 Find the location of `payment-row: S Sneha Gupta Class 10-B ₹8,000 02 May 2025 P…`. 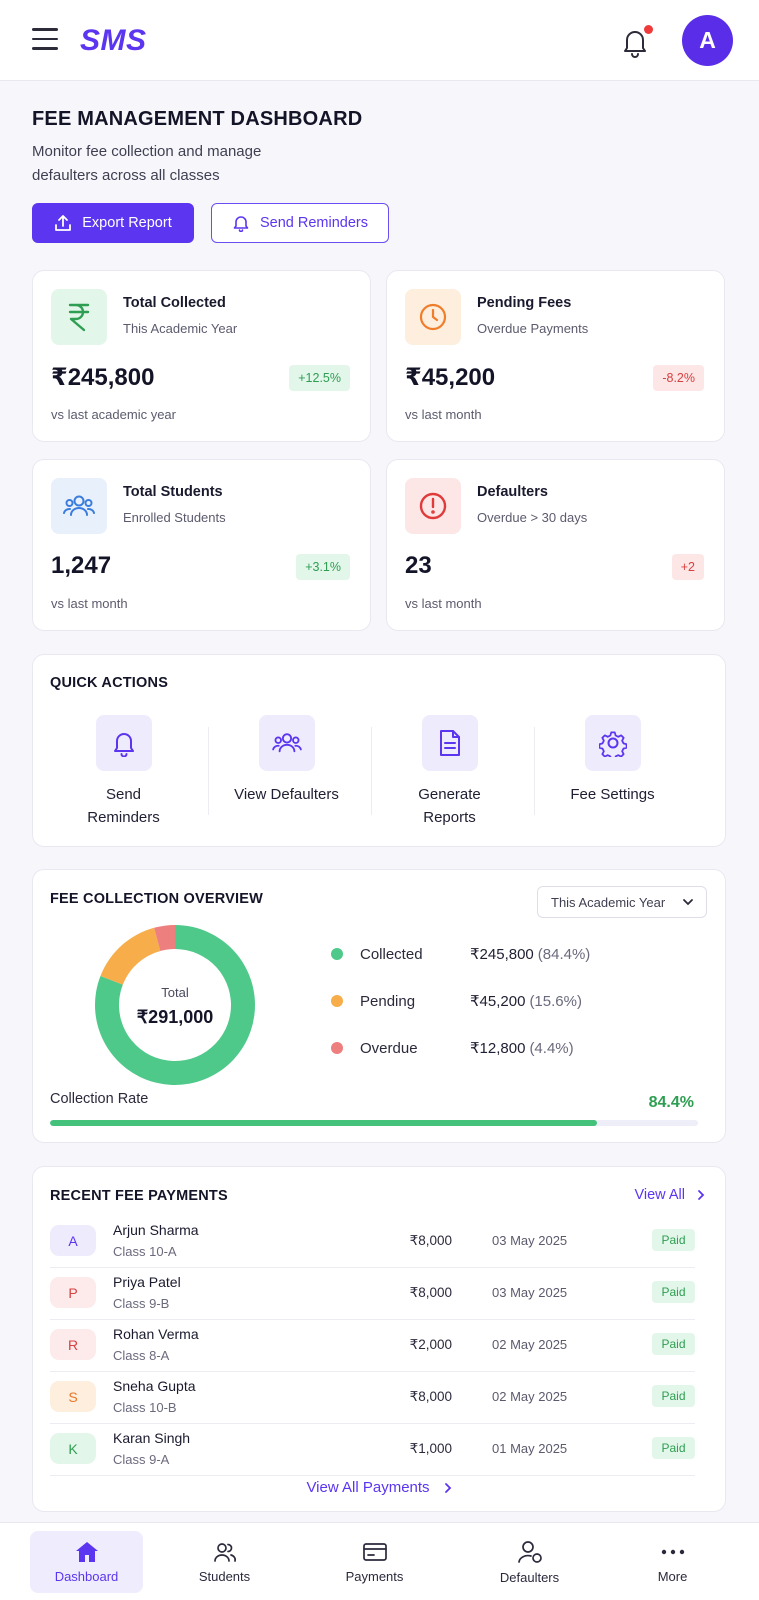

payment-row: S Sneha Gupta Class 10-B ₹8,000 02 May 2025 P… is located at coordinates (372, 1398).